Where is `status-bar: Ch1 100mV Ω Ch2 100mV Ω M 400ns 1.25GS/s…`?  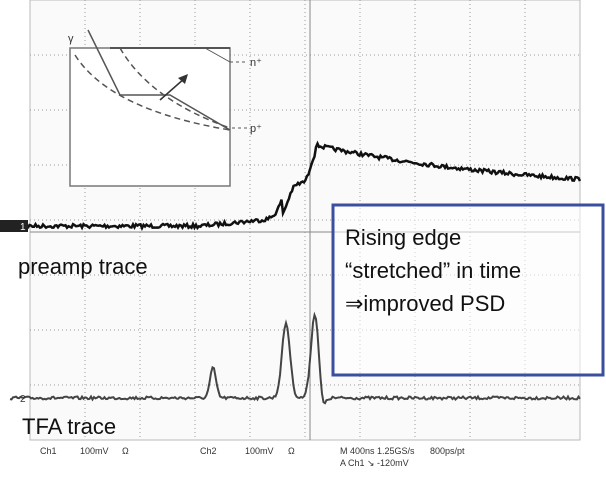
status-bar: Ch1 100mV Ω Ch2 100mV Ω M 400ns 1.25GS/s… is located at coordinates (252, 457).